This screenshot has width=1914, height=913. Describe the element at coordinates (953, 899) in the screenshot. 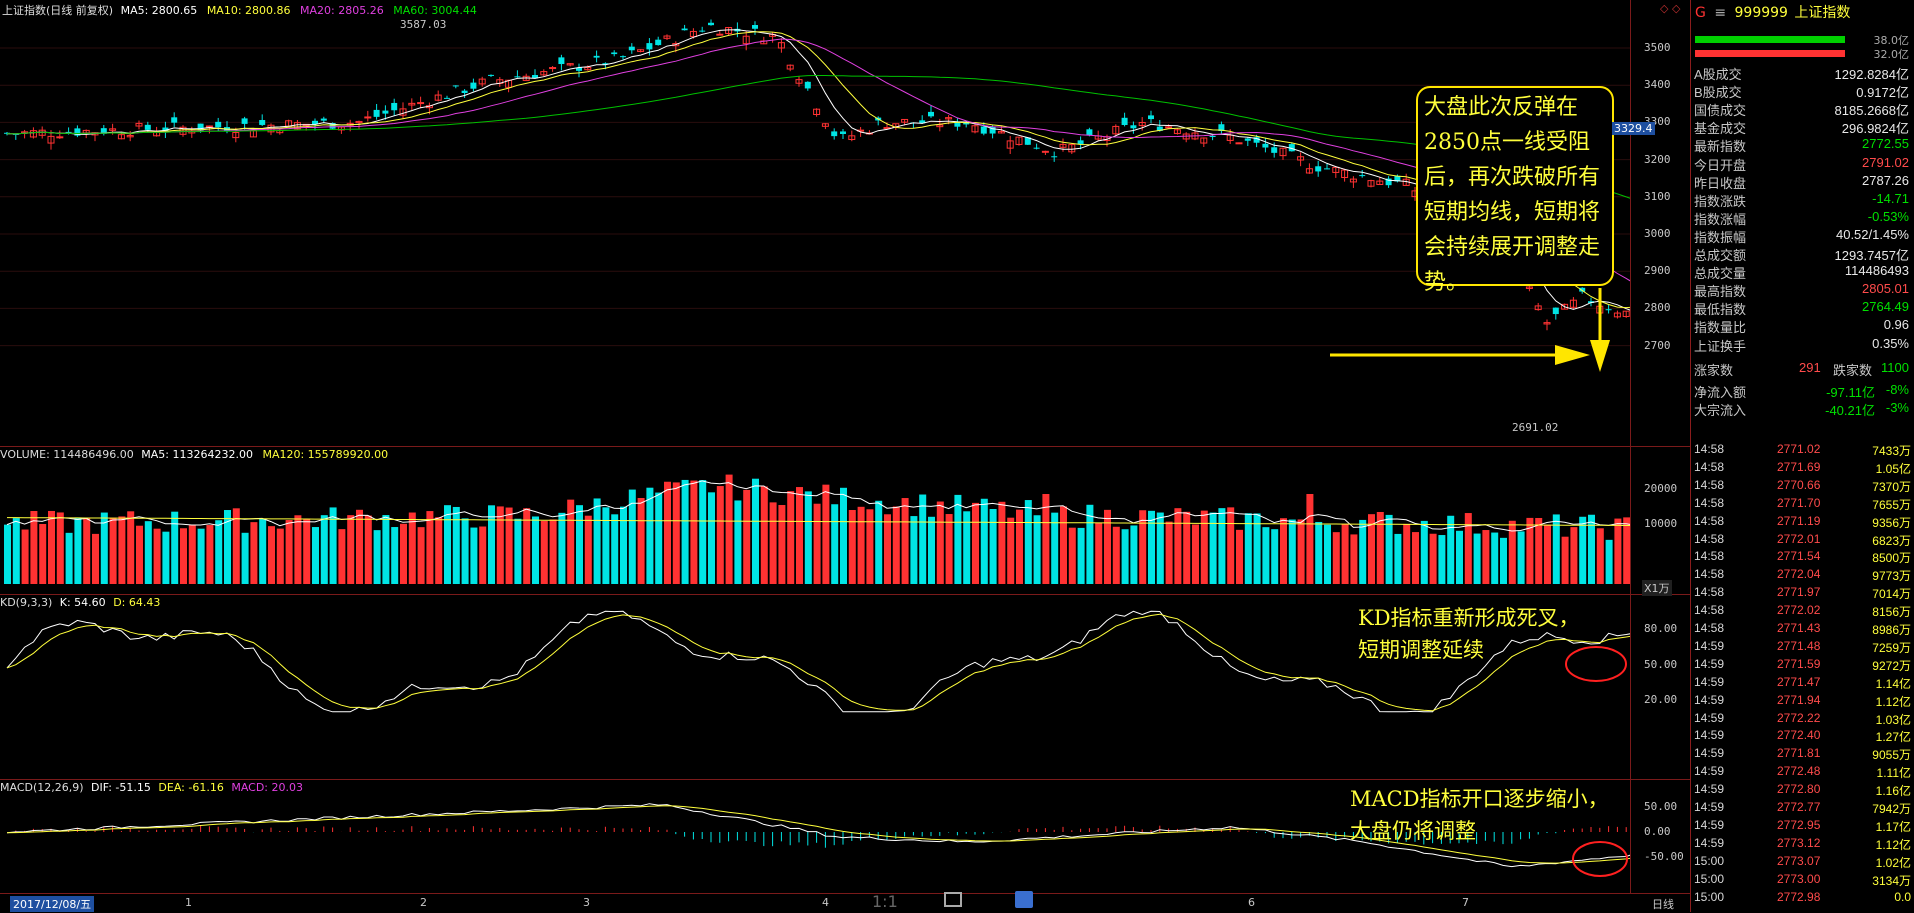

I see `fullscreen-icon` at that location.